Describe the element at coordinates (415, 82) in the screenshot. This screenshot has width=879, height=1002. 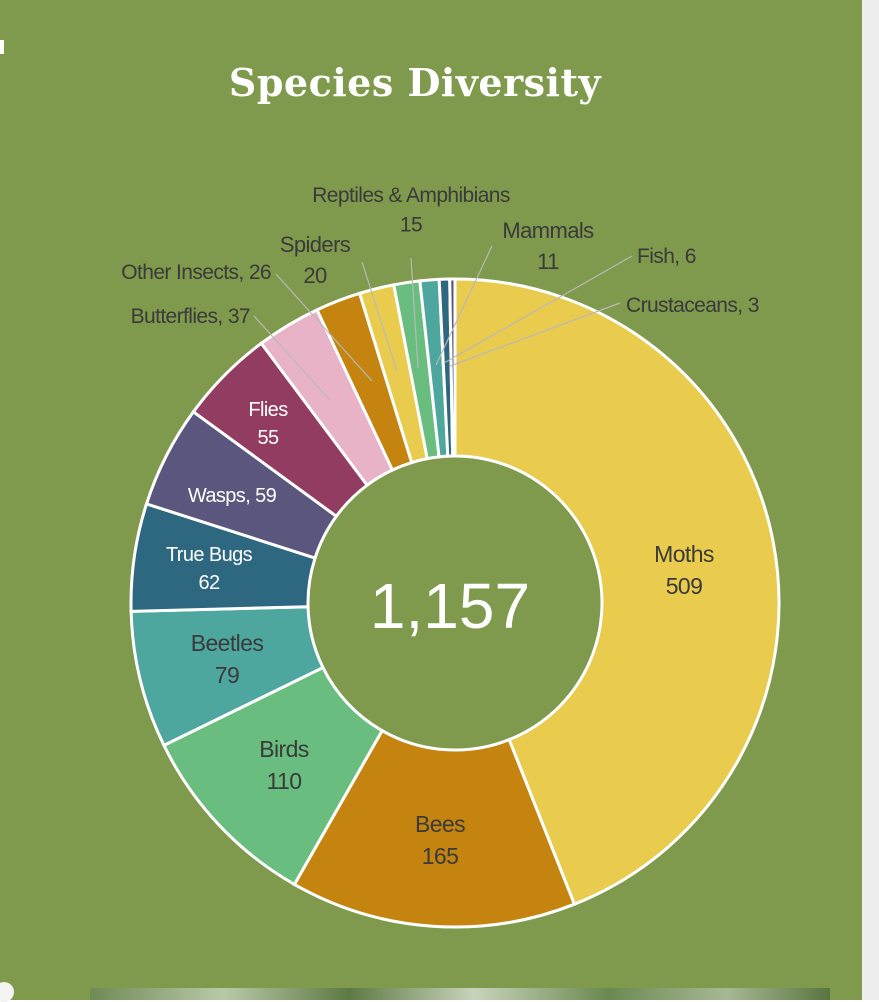
I see `chart-title: Species Diversity` at that location.